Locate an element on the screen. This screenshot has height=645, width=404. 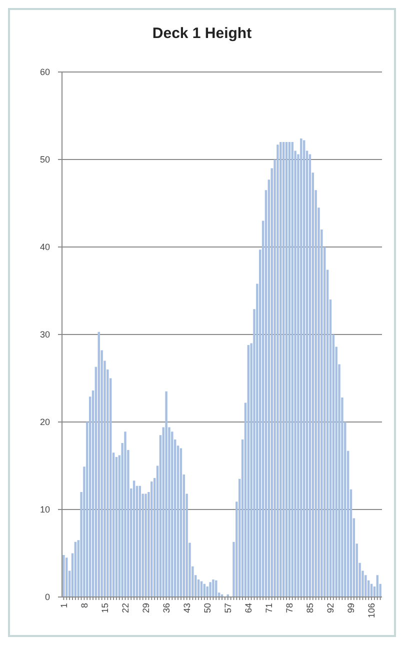
x-tick-label: 29 is located at coordinates (145, 608).